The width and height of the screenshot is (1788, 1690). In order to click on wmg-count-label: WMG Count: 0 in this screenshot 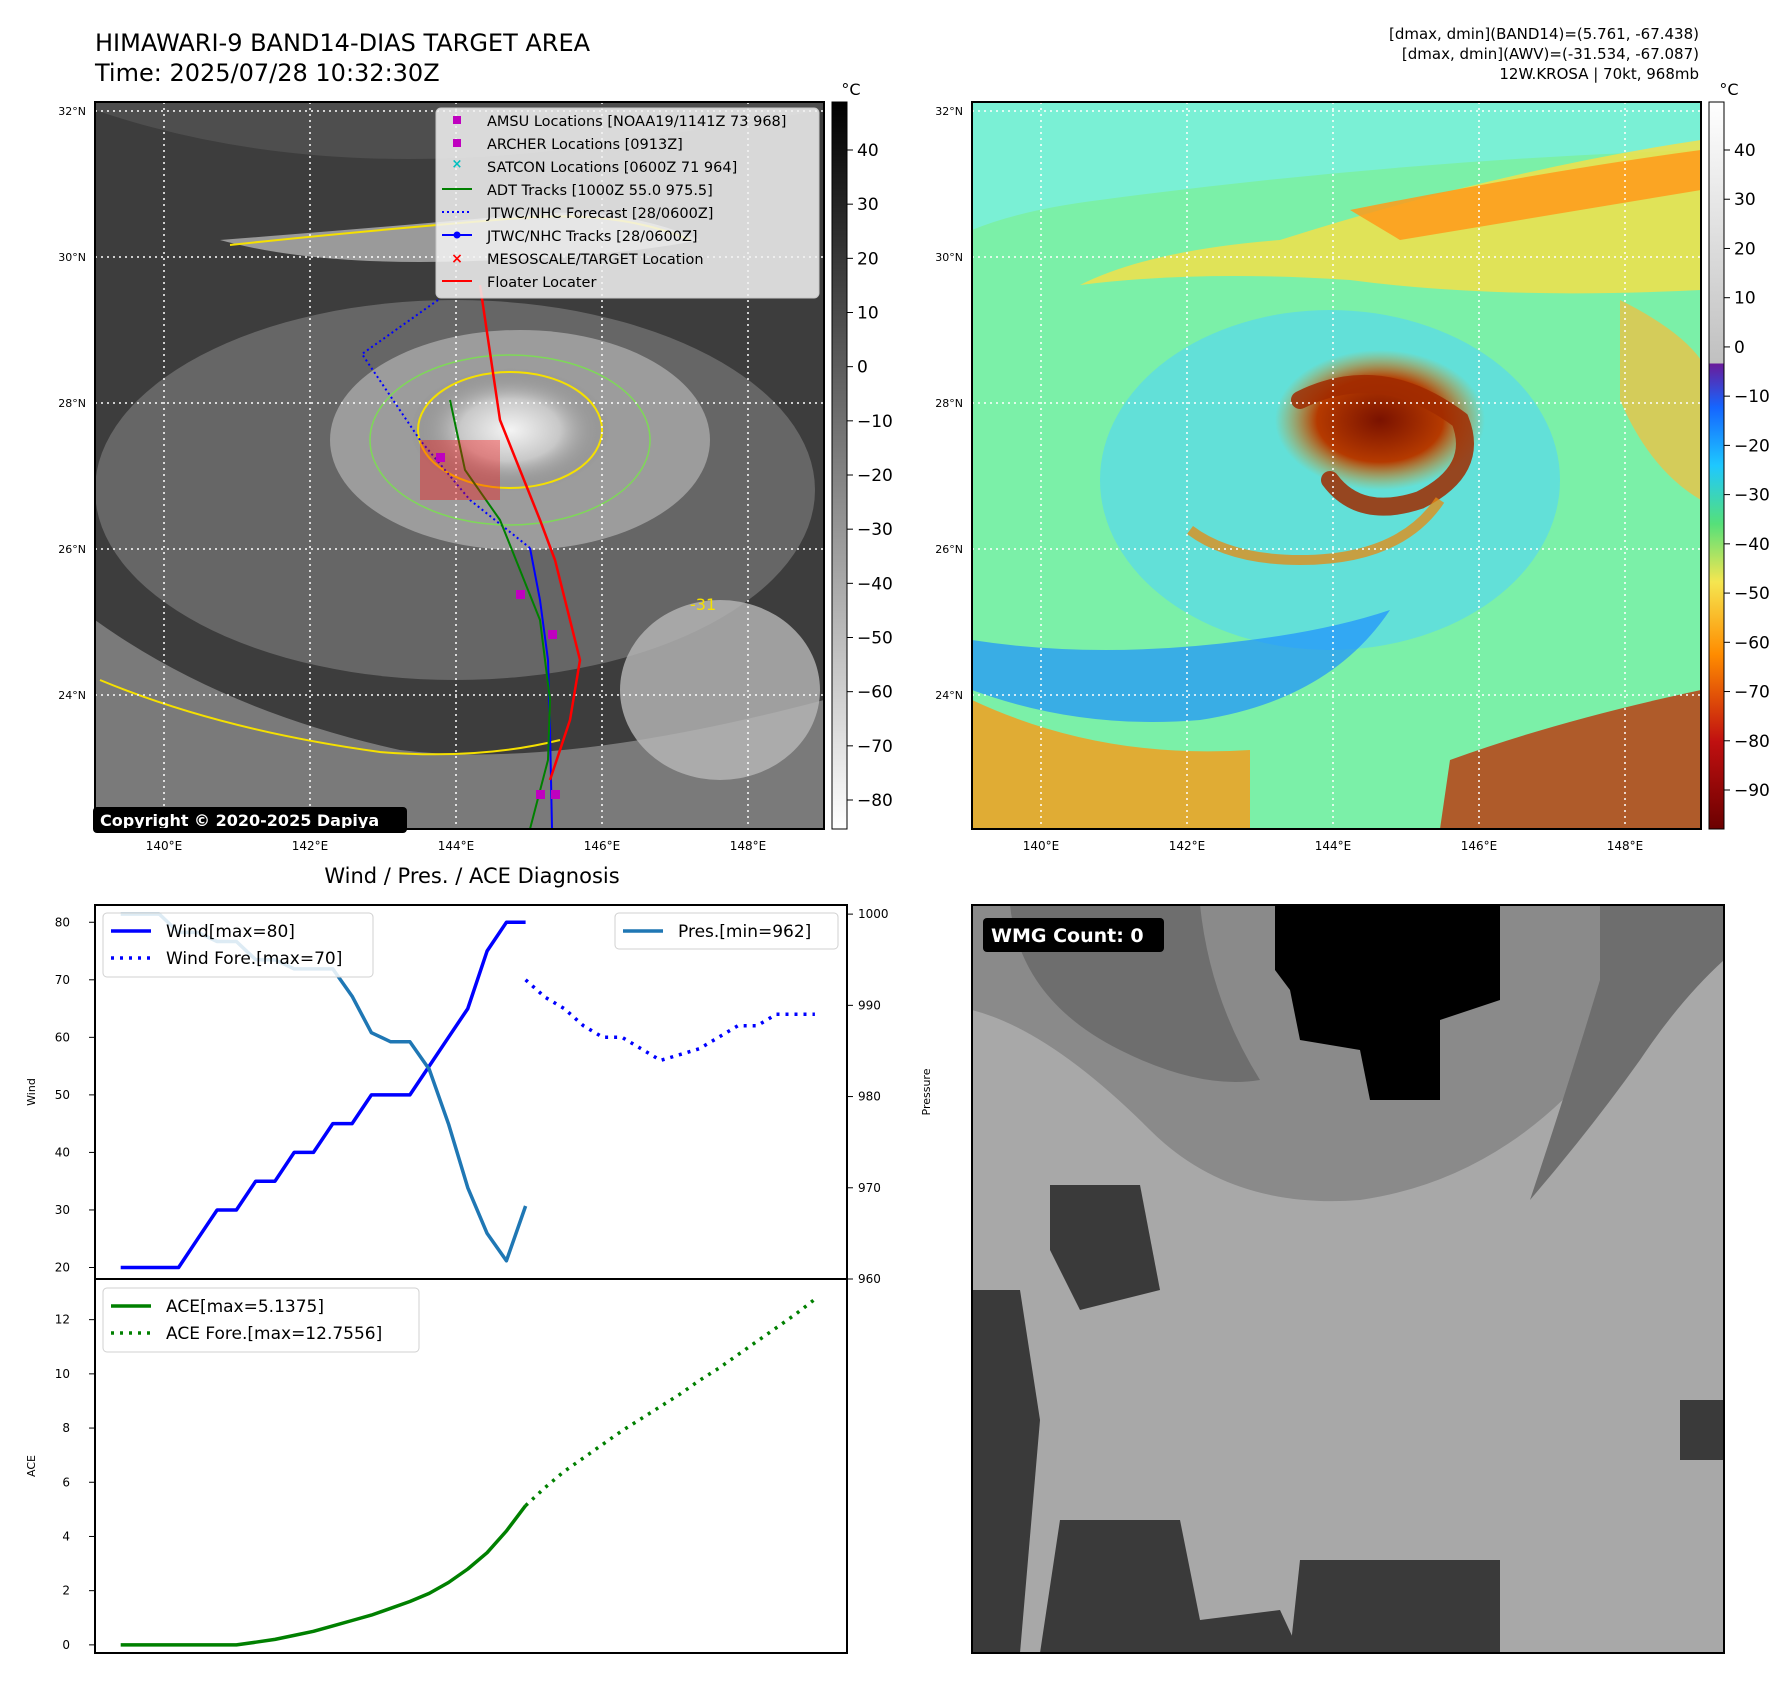, I will do `click(1067, 936)`.